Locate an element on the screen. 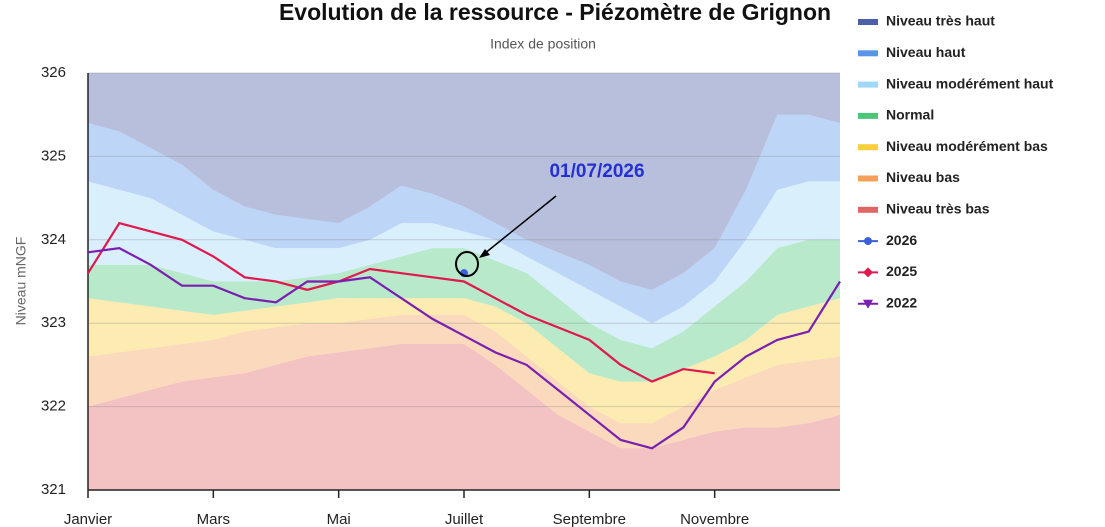  annotation-arrow is located at coordinates (520, 225).